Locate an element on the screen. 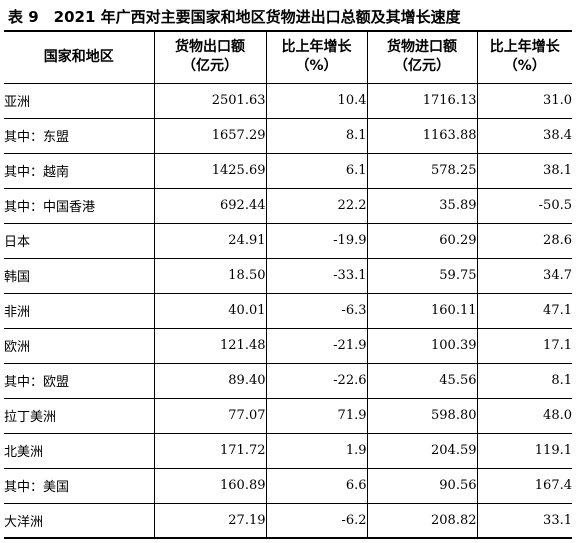  header-region-label: 国家和地区 is located at coordinates (78, 56).